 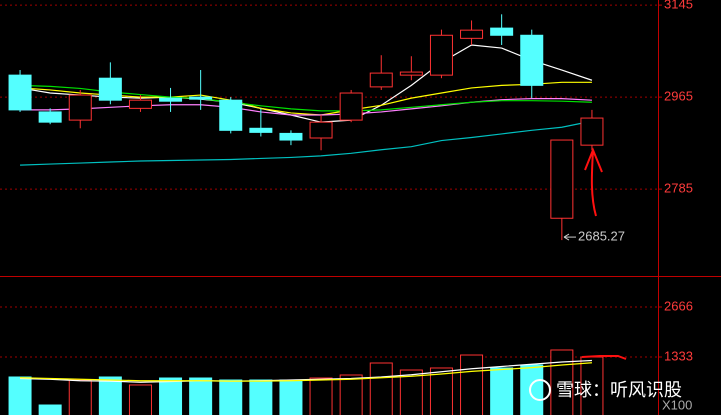 I want to click on watermark: 雪球：听风识股, so click(x=619, y=390).